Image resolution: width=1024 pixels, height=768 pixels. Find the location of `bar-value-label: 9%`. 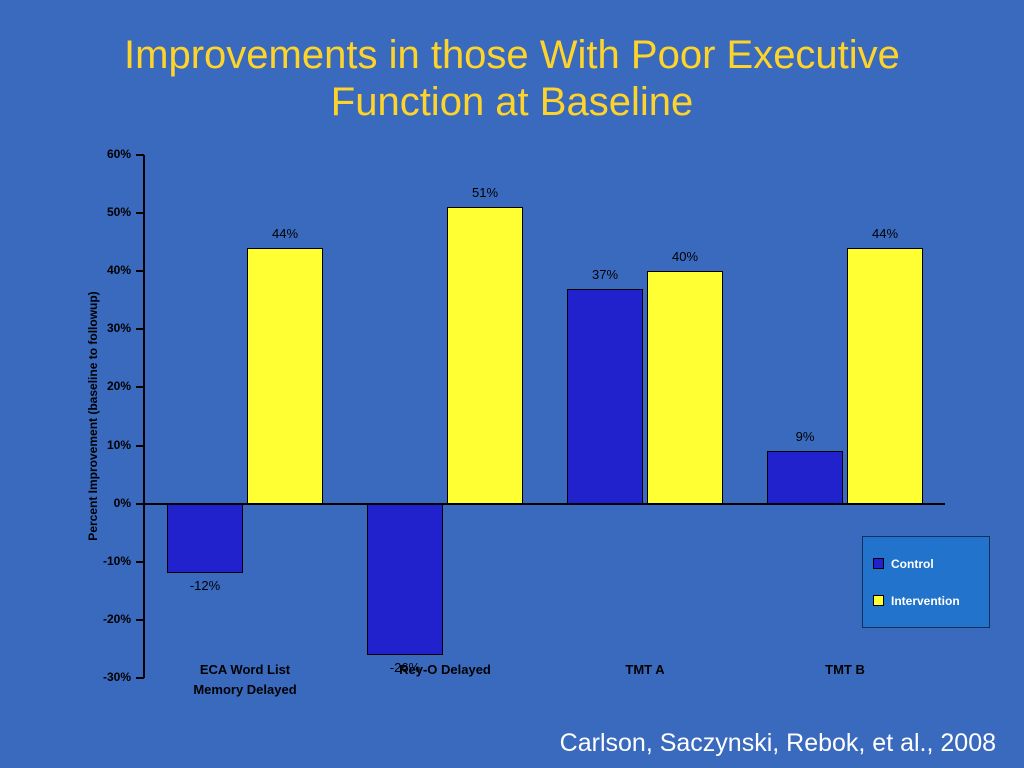

bar-value-label: 9% is located at coordinates (805, 437).